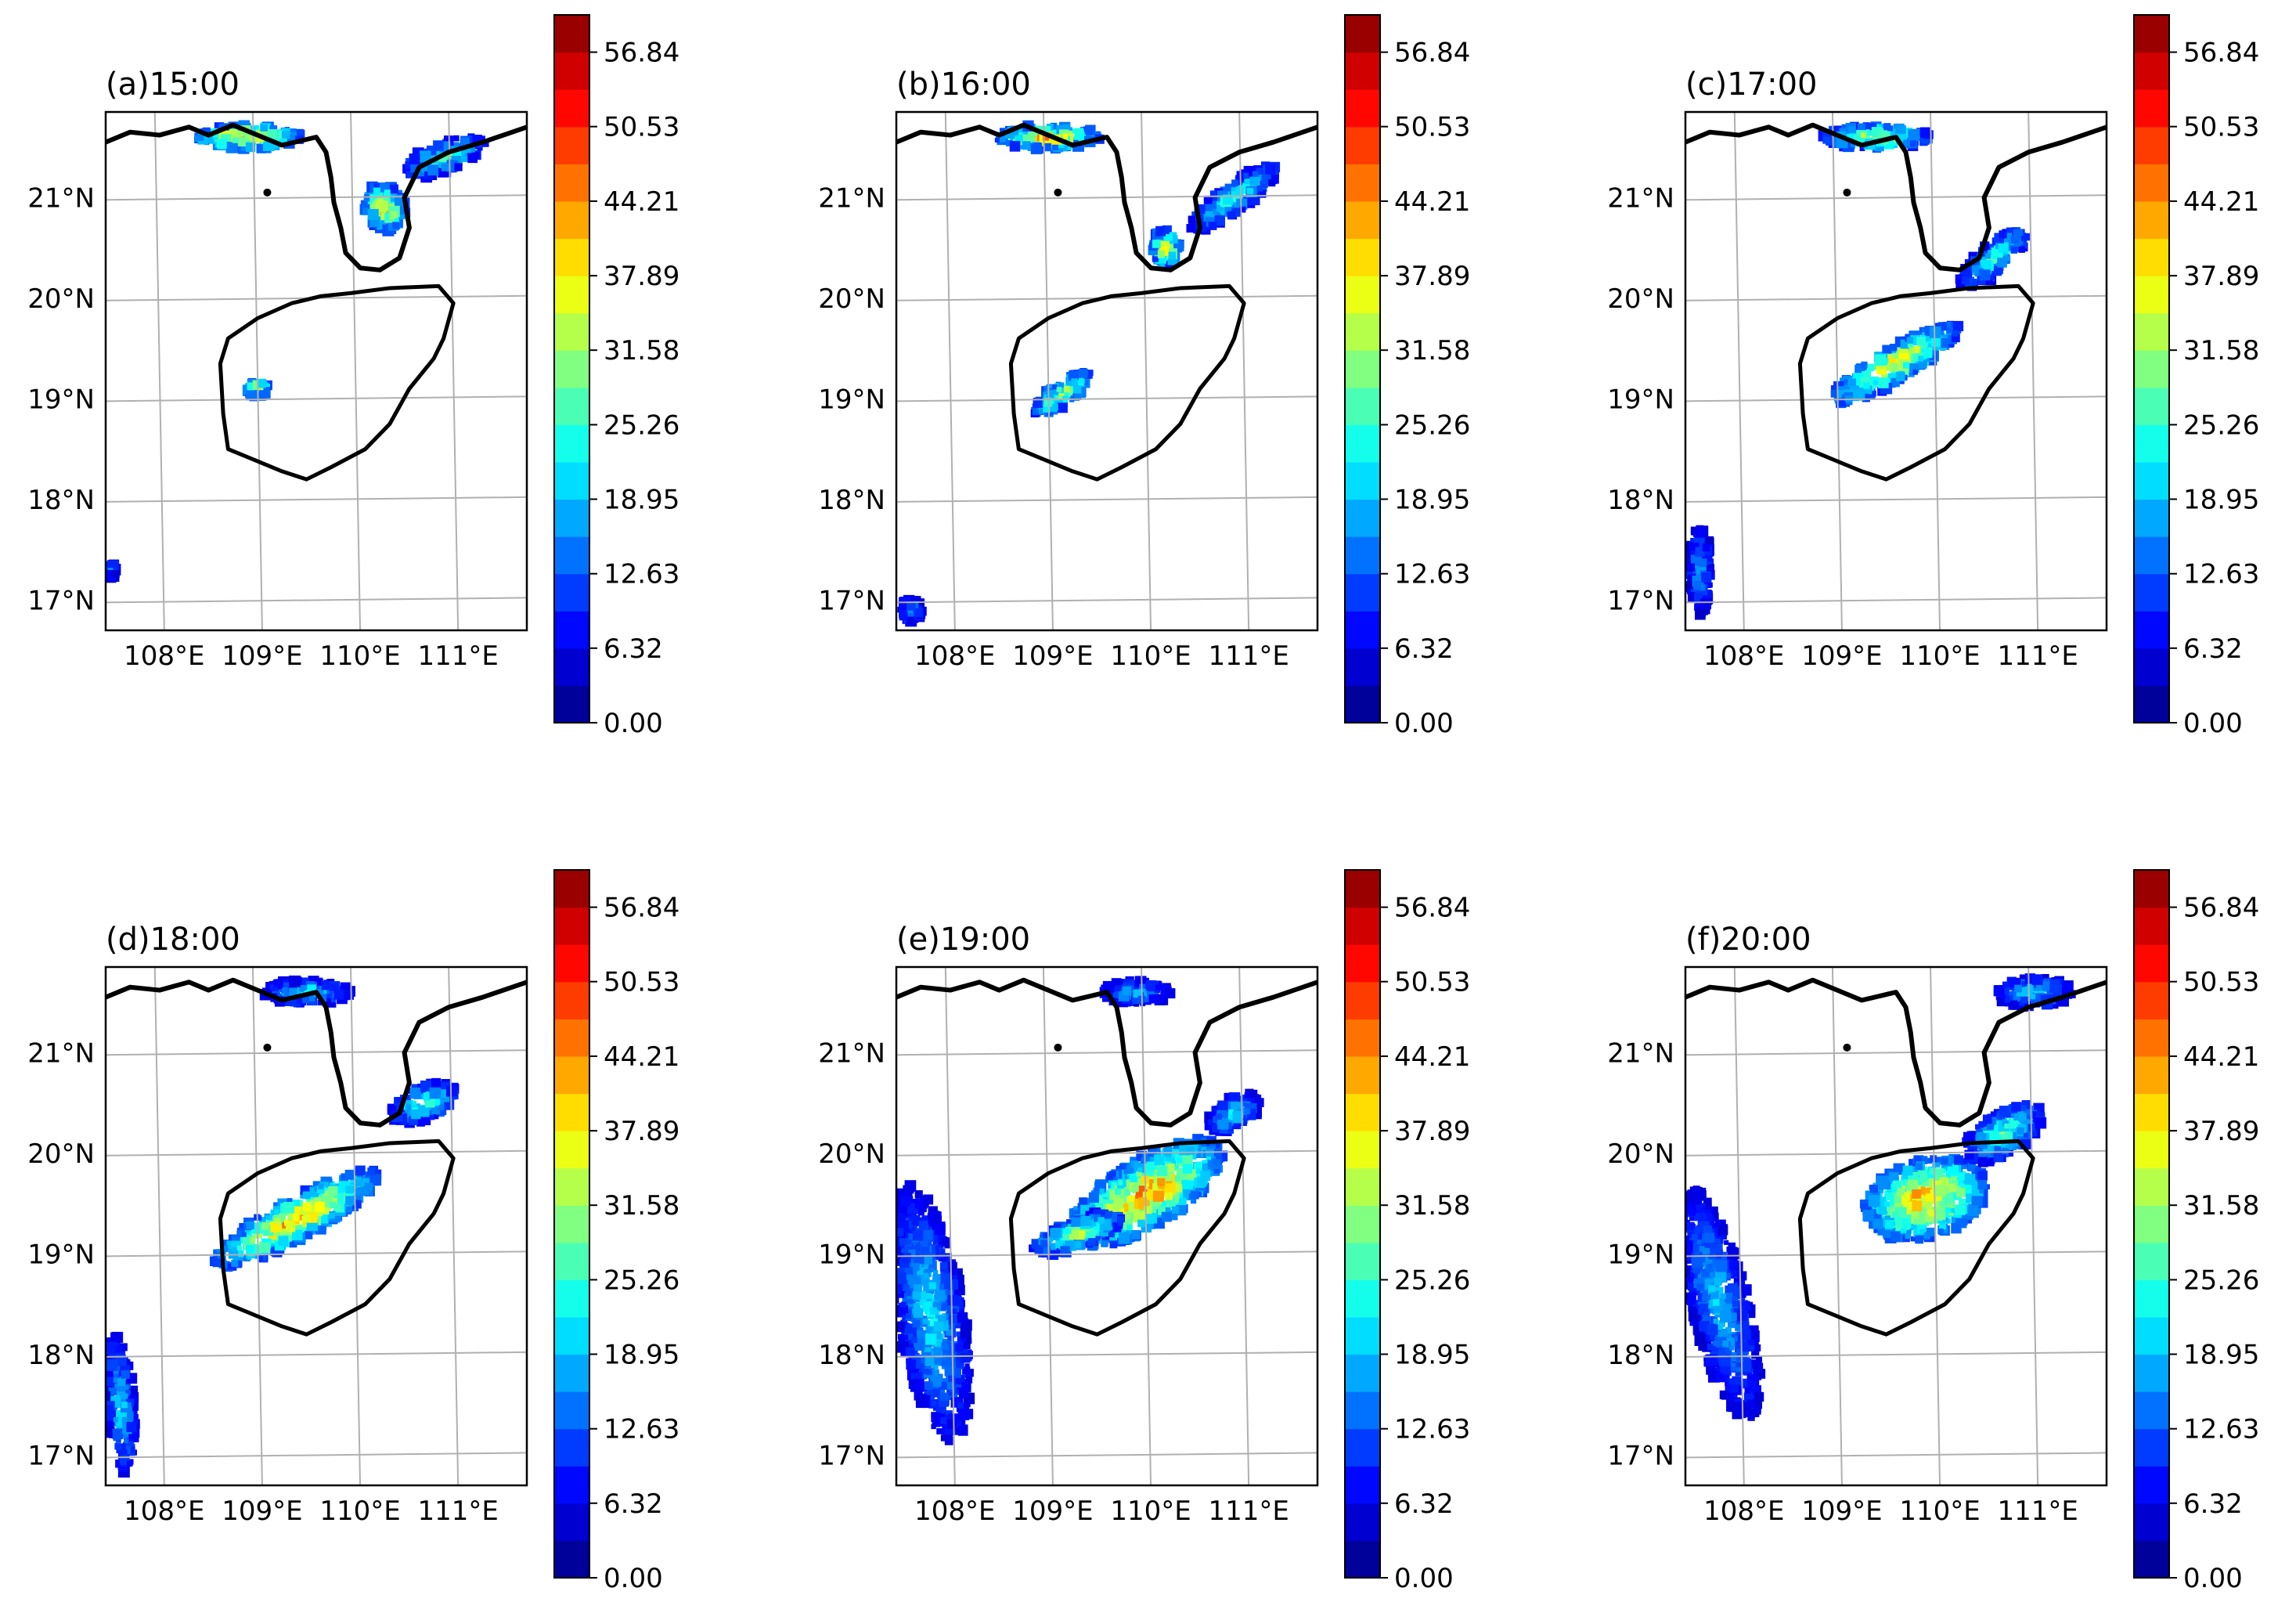 The height and width of the screenshot is (1613, 2296). What do you see at coordinates (316, 1254) in the screenshot?
I see `gridline-lat` at bounding box center [316, 1254].